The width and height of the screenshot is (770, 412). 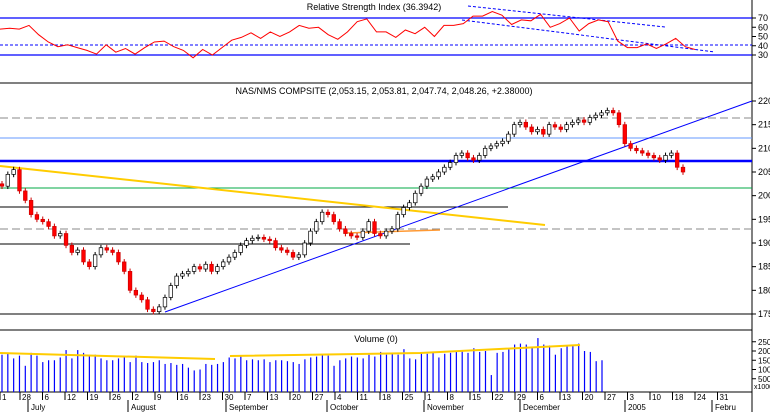 I want to click on rsi-tick-label: 60, so click(x=763, y=27).